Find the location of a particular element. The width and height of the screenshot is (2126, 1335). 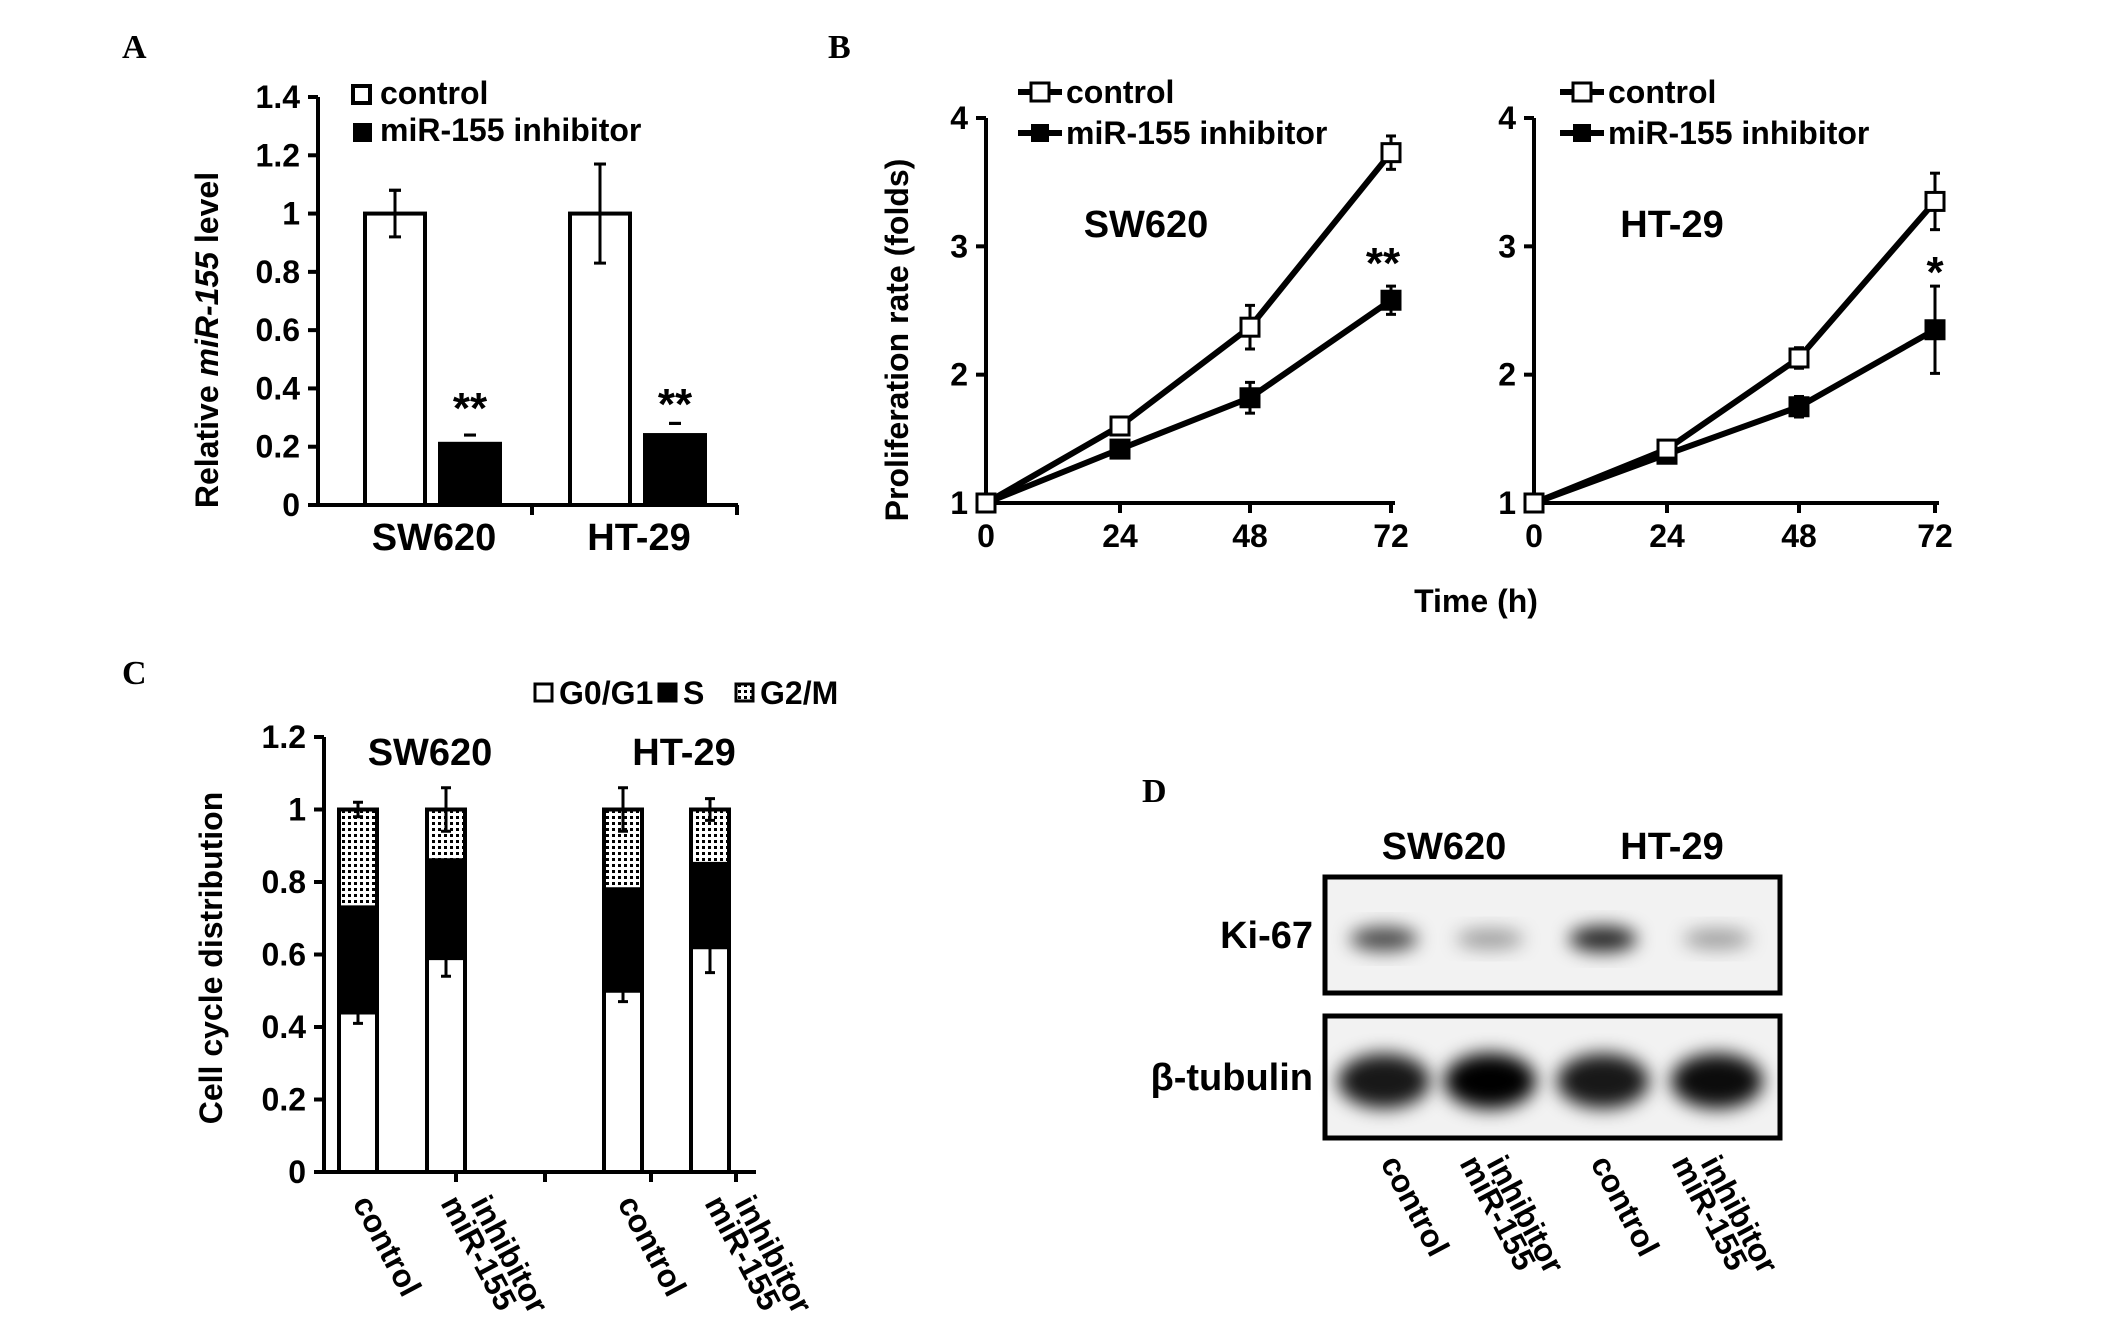

panel-c-y-tick-label: 1.2 is located at coordinates (284, 737).